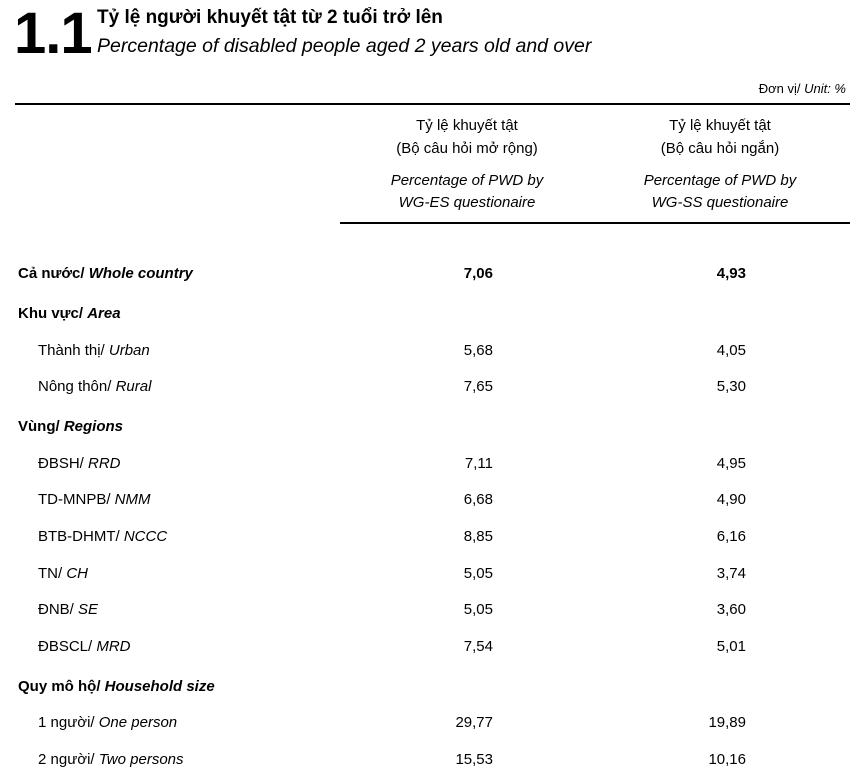 The height and width of the screenshot is (775, 860). I want to click on cell-value: 4,90, so click(731, 500).